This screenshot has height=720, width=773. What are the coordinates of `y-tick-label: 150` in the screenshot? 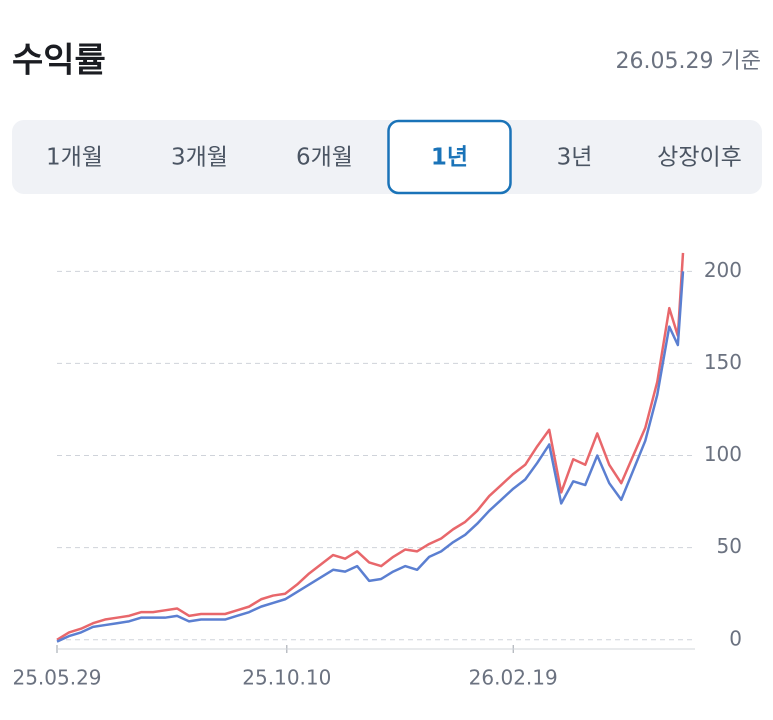 It's located at (723, 362).